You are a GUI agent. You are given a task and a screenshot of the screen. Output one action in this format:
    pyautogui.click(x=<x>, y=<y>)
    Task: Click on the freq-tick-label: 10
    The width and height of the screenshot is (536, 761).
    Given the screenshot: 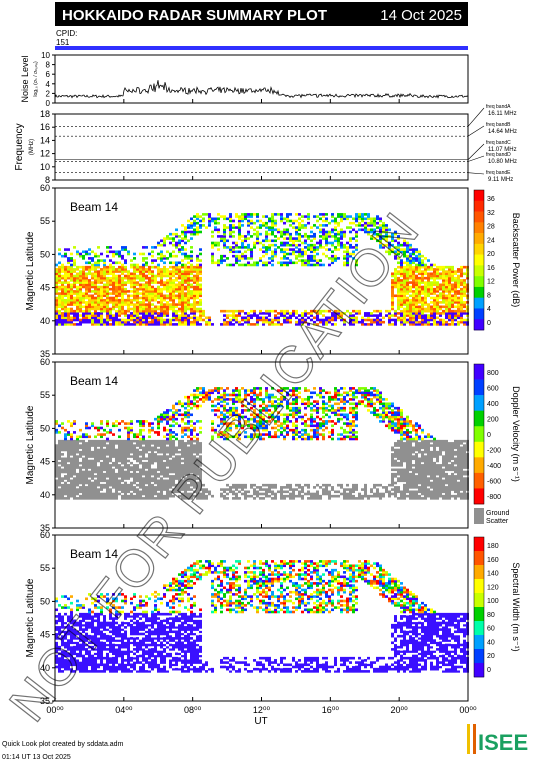 What is the action you would take?
    pyautogui.click(x=45, y=167)
    